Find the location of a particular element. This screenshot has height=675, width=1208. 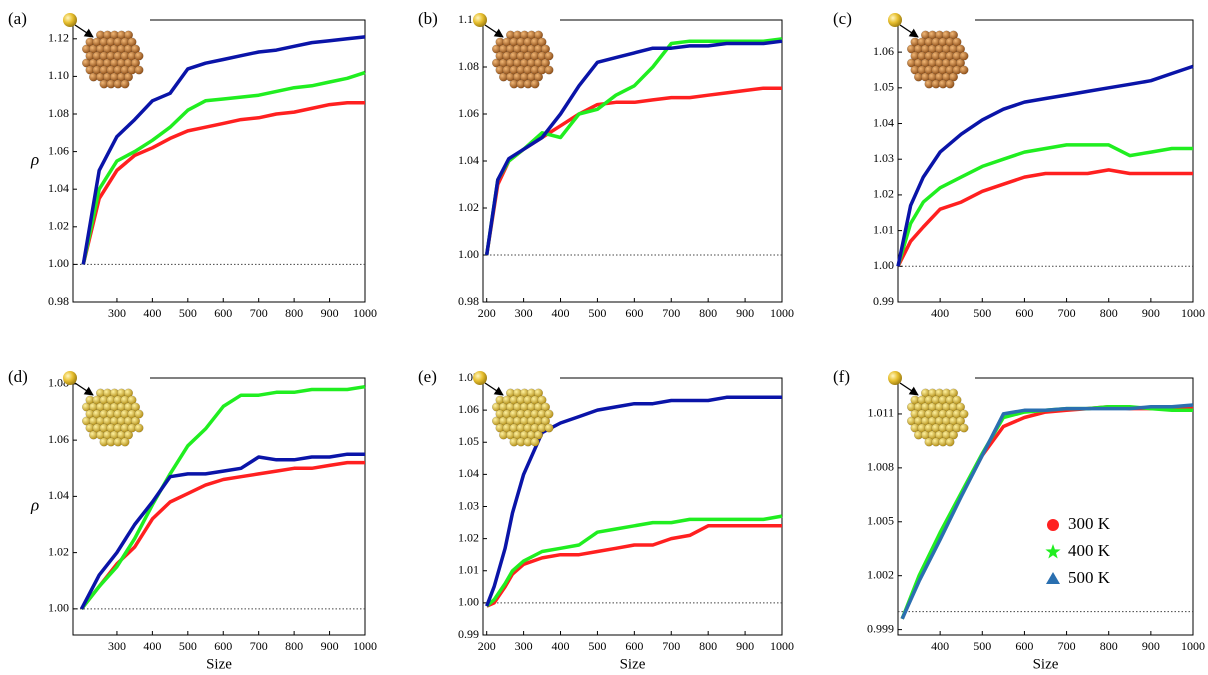

panel-label: (c) is located at coordinates (842, 18).